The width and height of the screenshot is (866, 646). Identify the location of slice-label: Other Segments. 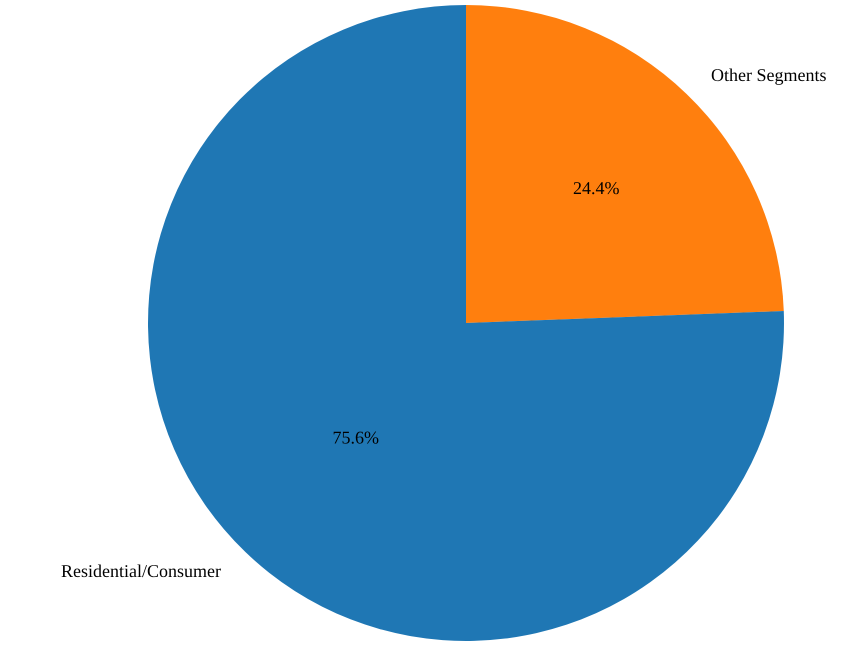
(768, 75).